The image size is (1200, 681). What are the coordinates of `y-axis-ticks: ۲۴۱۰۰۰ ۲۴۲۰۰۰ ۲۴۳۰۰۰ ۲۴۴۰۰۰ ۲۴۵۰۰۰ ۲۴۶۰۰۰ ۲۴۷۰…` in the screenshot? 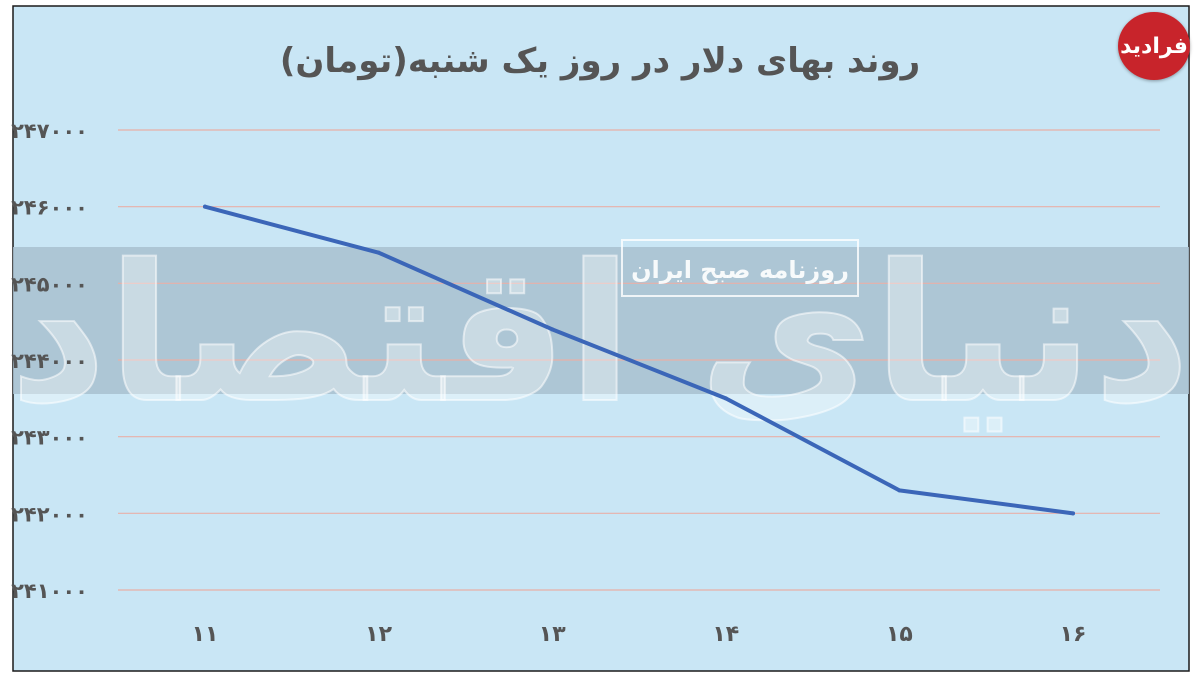 It's located at (49, 361).